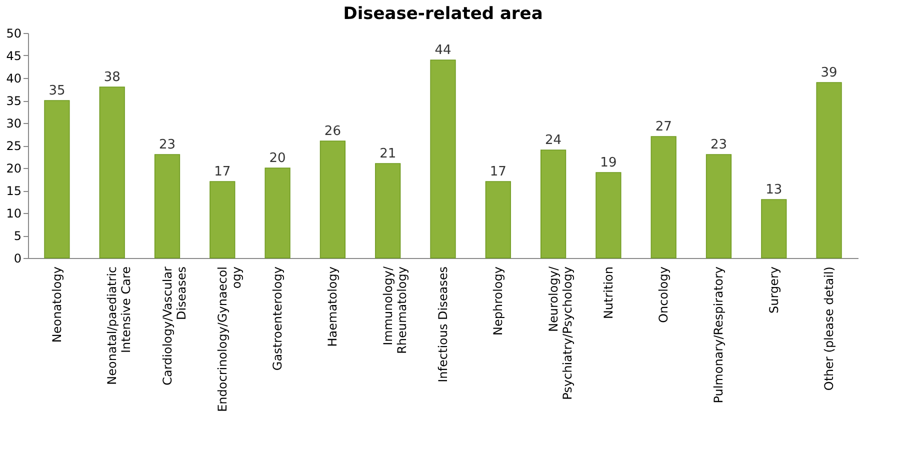 Image resolution: width=898 pixels, height=462 pixels. What do you see at coordinates (174, 326) in the screenshot?
I see `x-tick-label: Cardiology/Vascular Diseases` at bounding box center [174, 326].